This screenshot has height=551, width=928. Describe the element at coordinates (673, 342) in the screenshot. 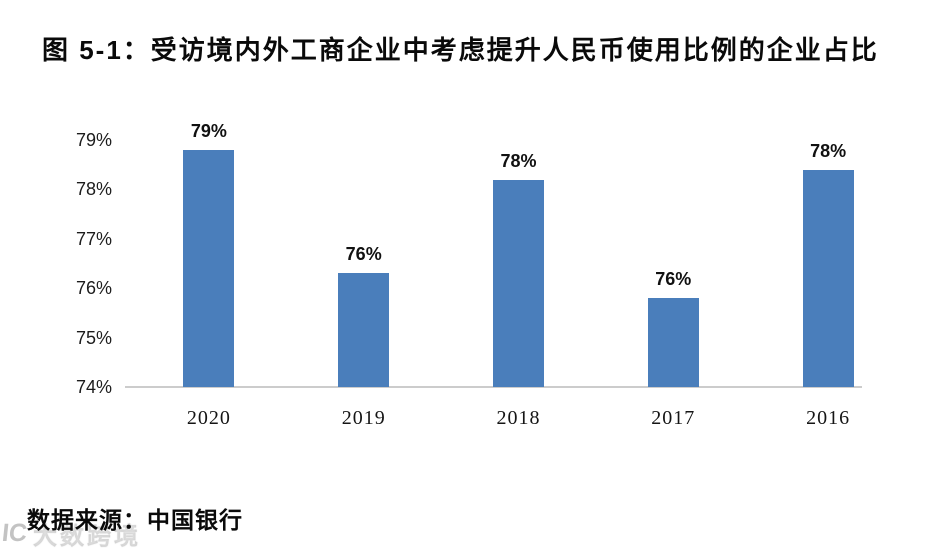

I see `bar-2017` at that location.